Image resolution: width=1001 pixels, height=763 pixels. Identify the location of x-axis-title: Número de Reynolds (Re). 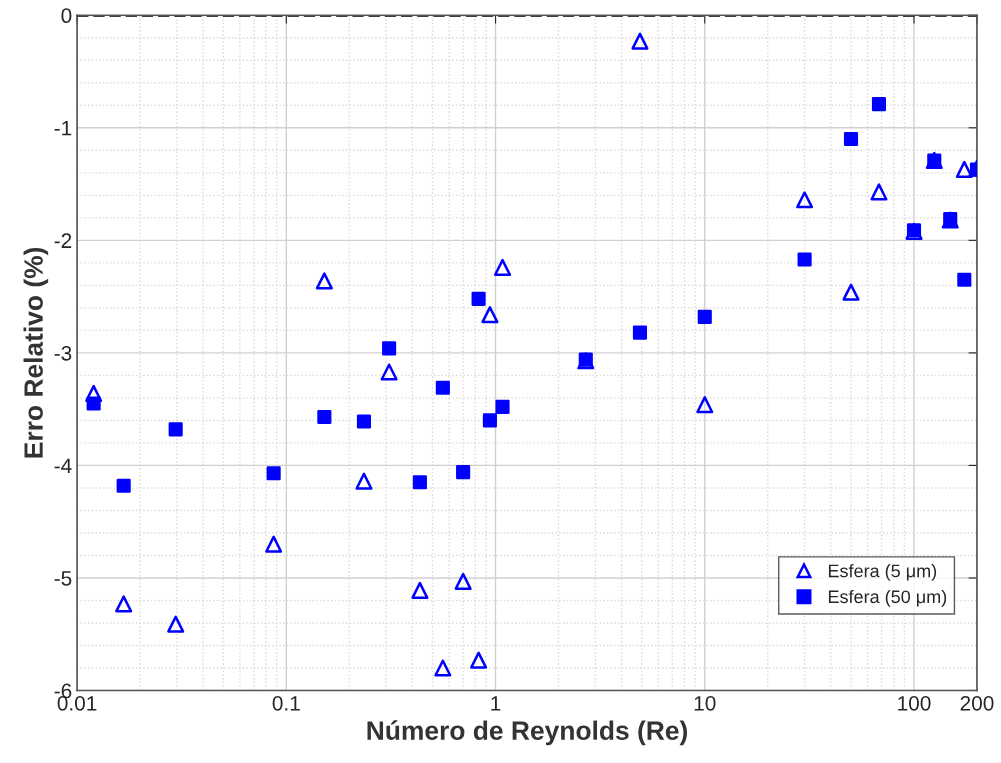
(527, 733).